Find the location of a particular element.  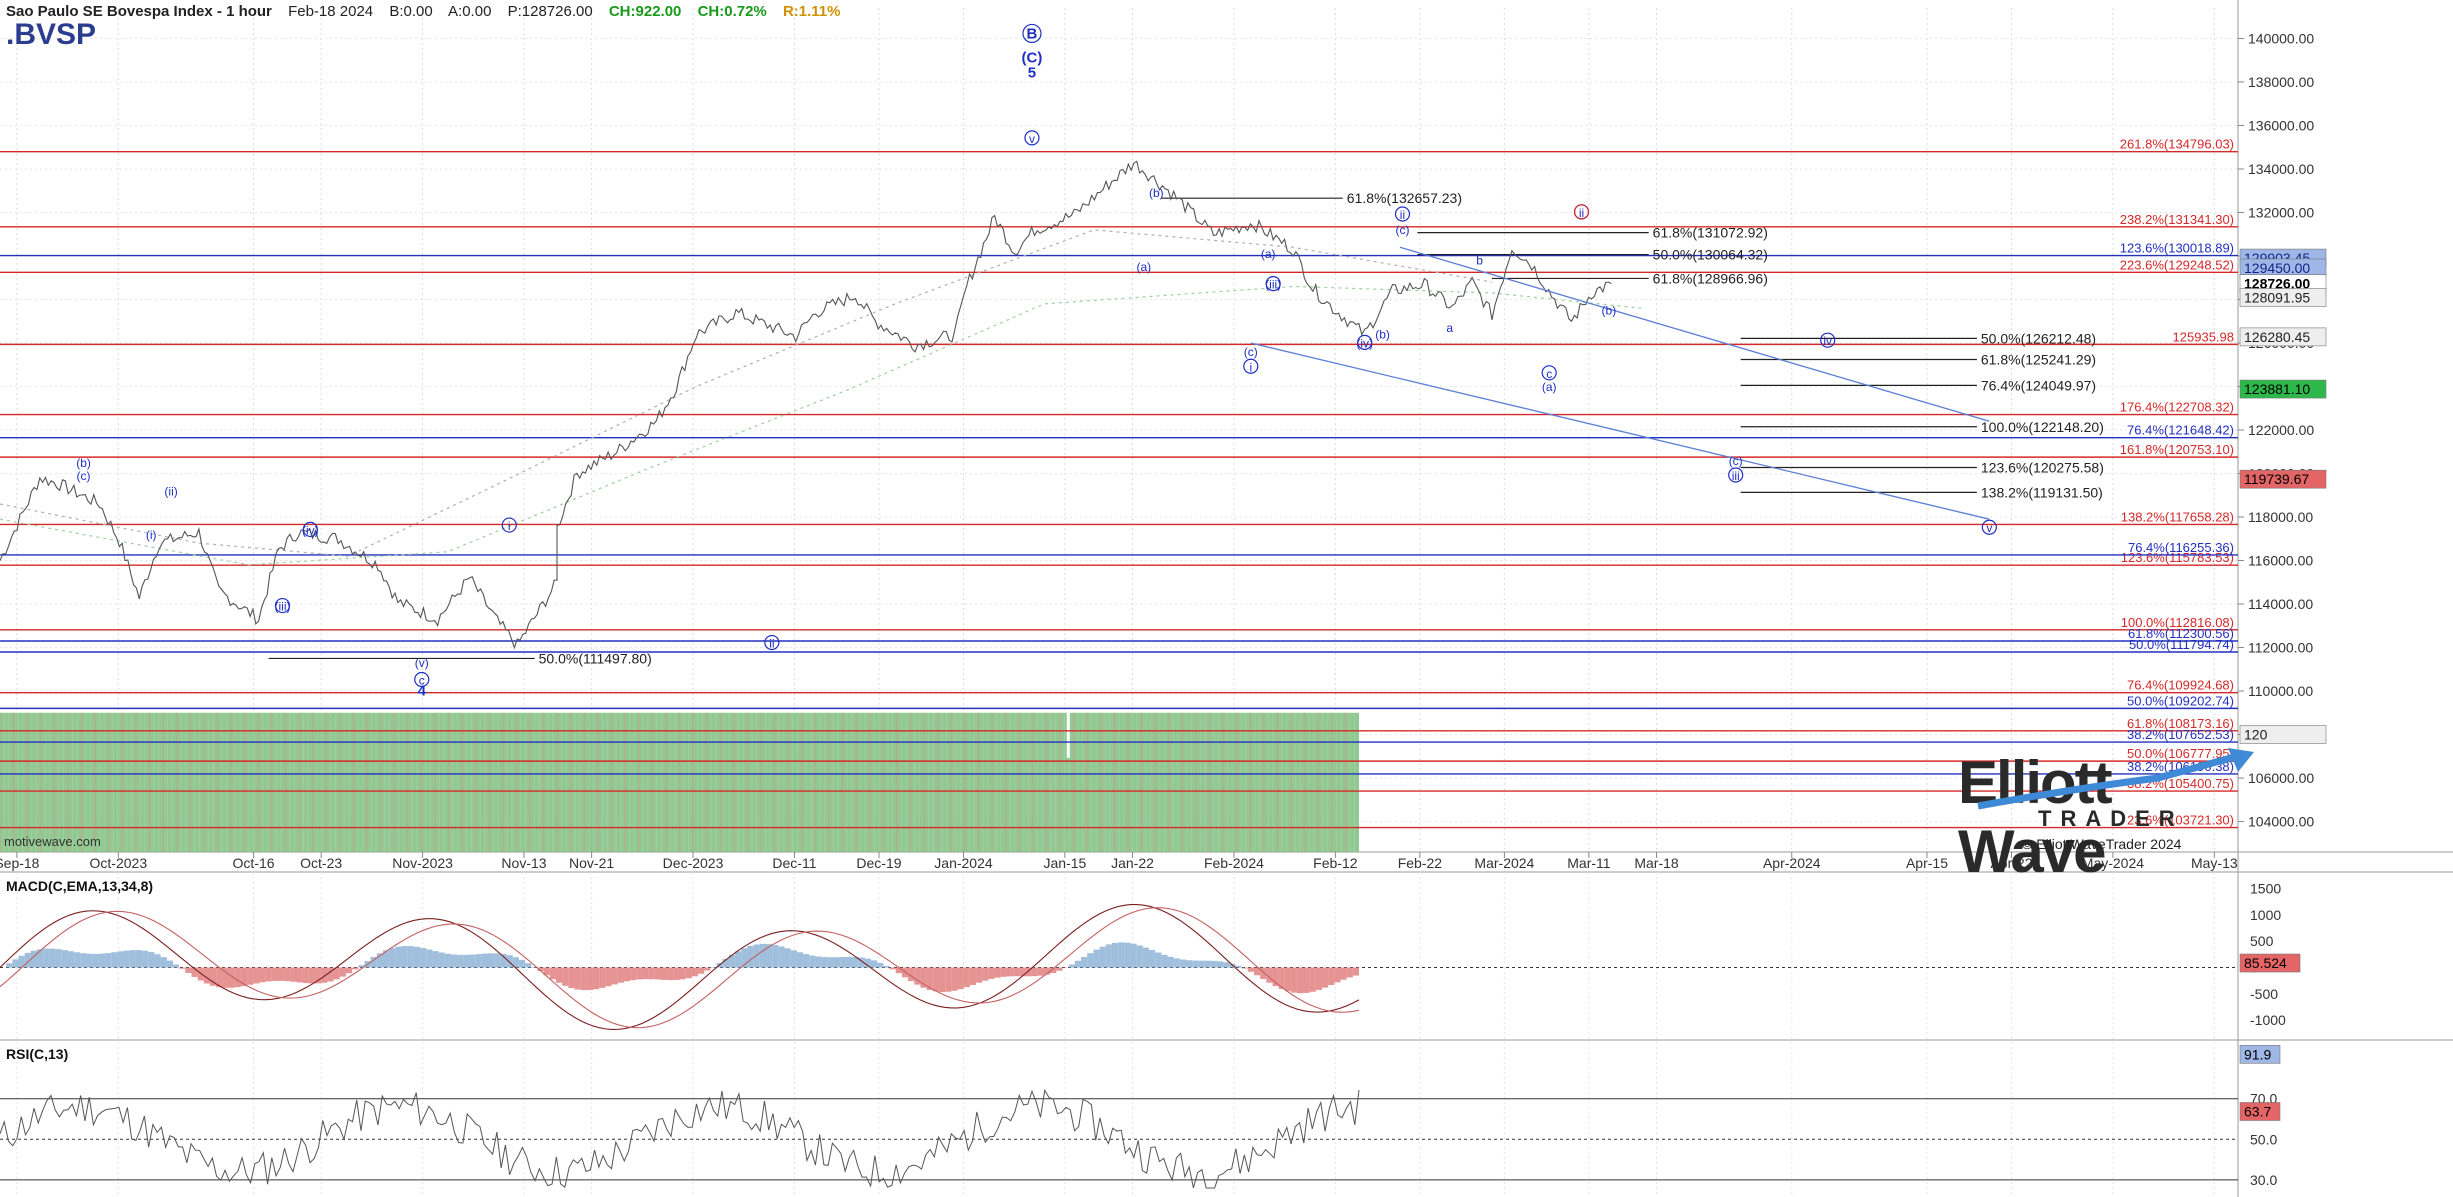

y-tick-label: 106000.00 is located at coordinates (2281, 778).